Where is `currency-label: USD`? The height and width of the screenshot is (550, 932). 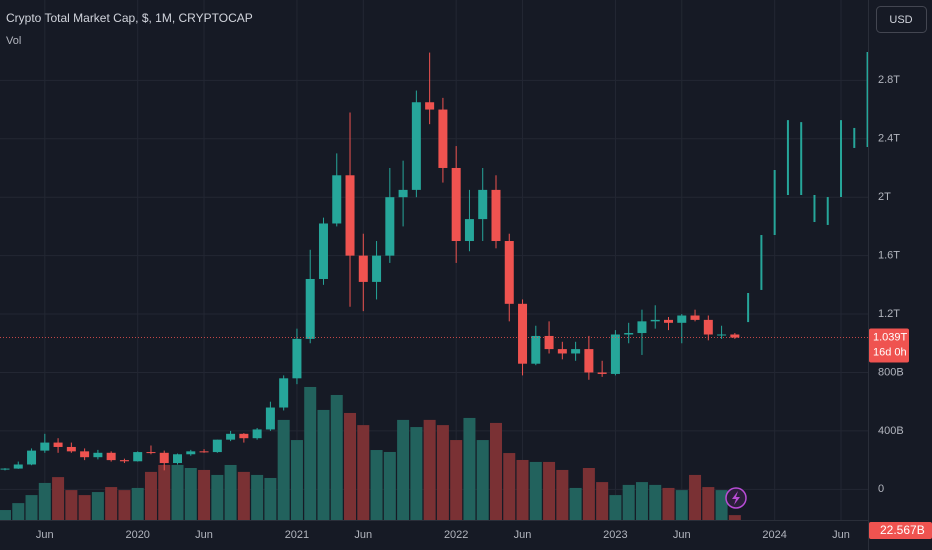
currency-label: USD is located at coordinates (900, 20).